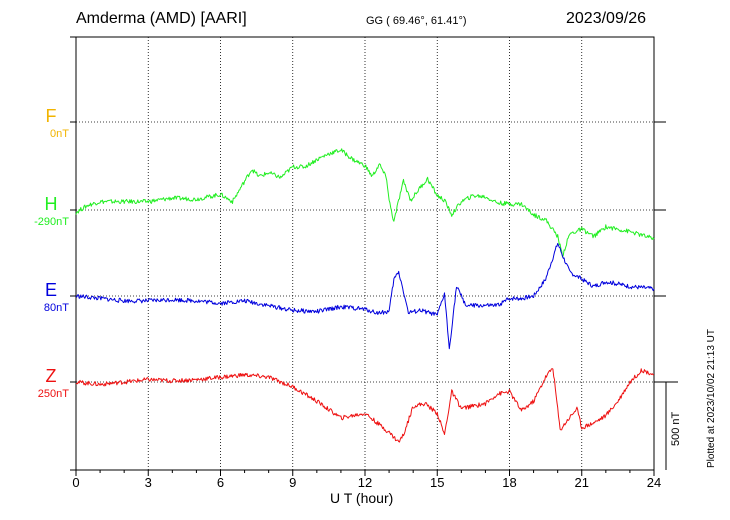  Describe the element at coordinates (51, 116) in the screenshot. I see `component-label-f: F` at that location.